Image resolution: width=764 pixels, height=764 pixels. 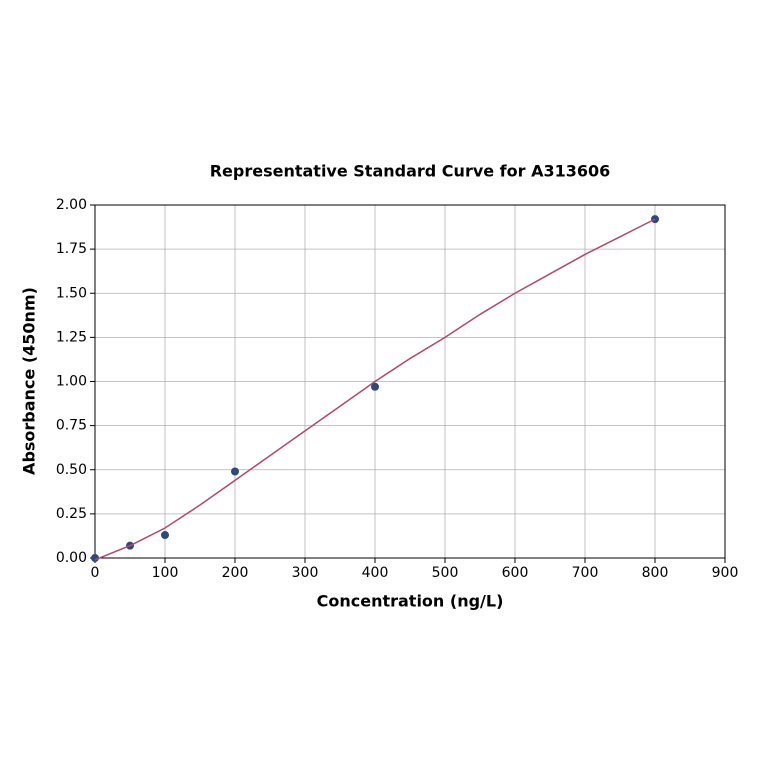 What do you see at coordinates (725, 573) in the screenshot?
I see `x-tick-label: 900` at bounding box center [725, 573].